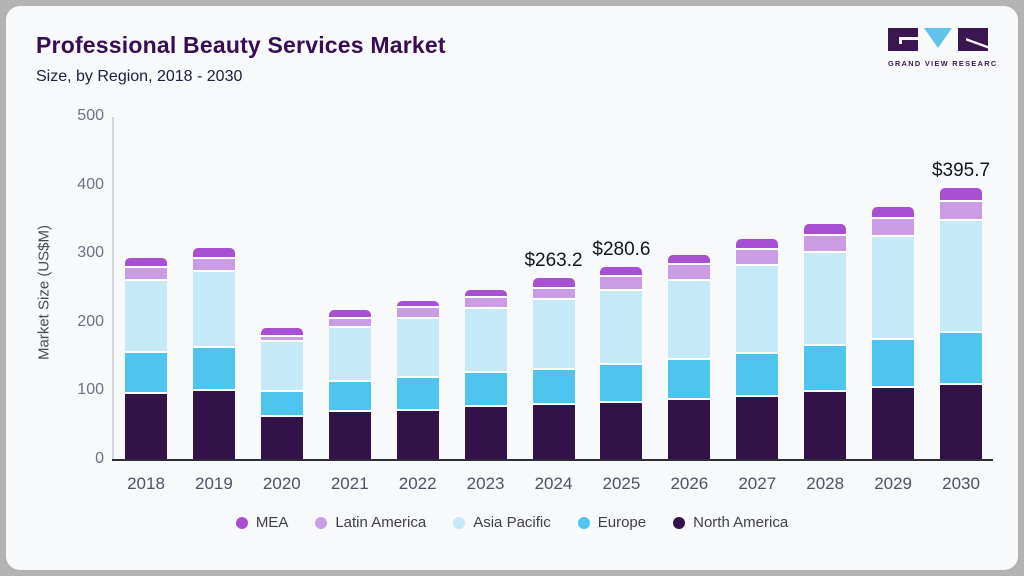 The image size is (1024, 576). What do you see at coordinates (961, 421) in the screenshot?
I see `bar-segment-north-america-2030` at bounding box center [961, 421].